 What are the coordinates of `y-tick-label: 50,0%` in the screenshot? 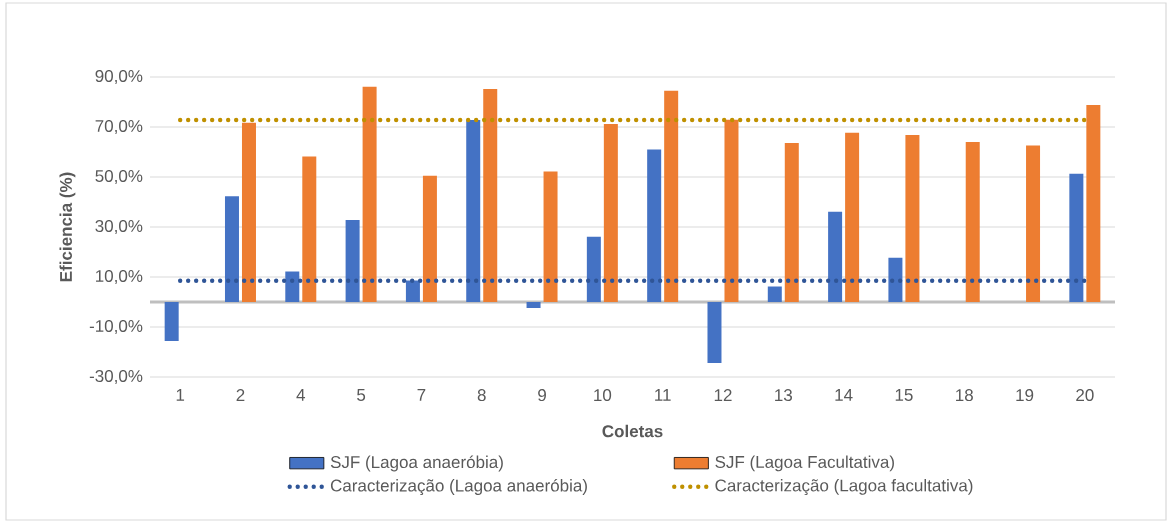 It's located at (119, 177).